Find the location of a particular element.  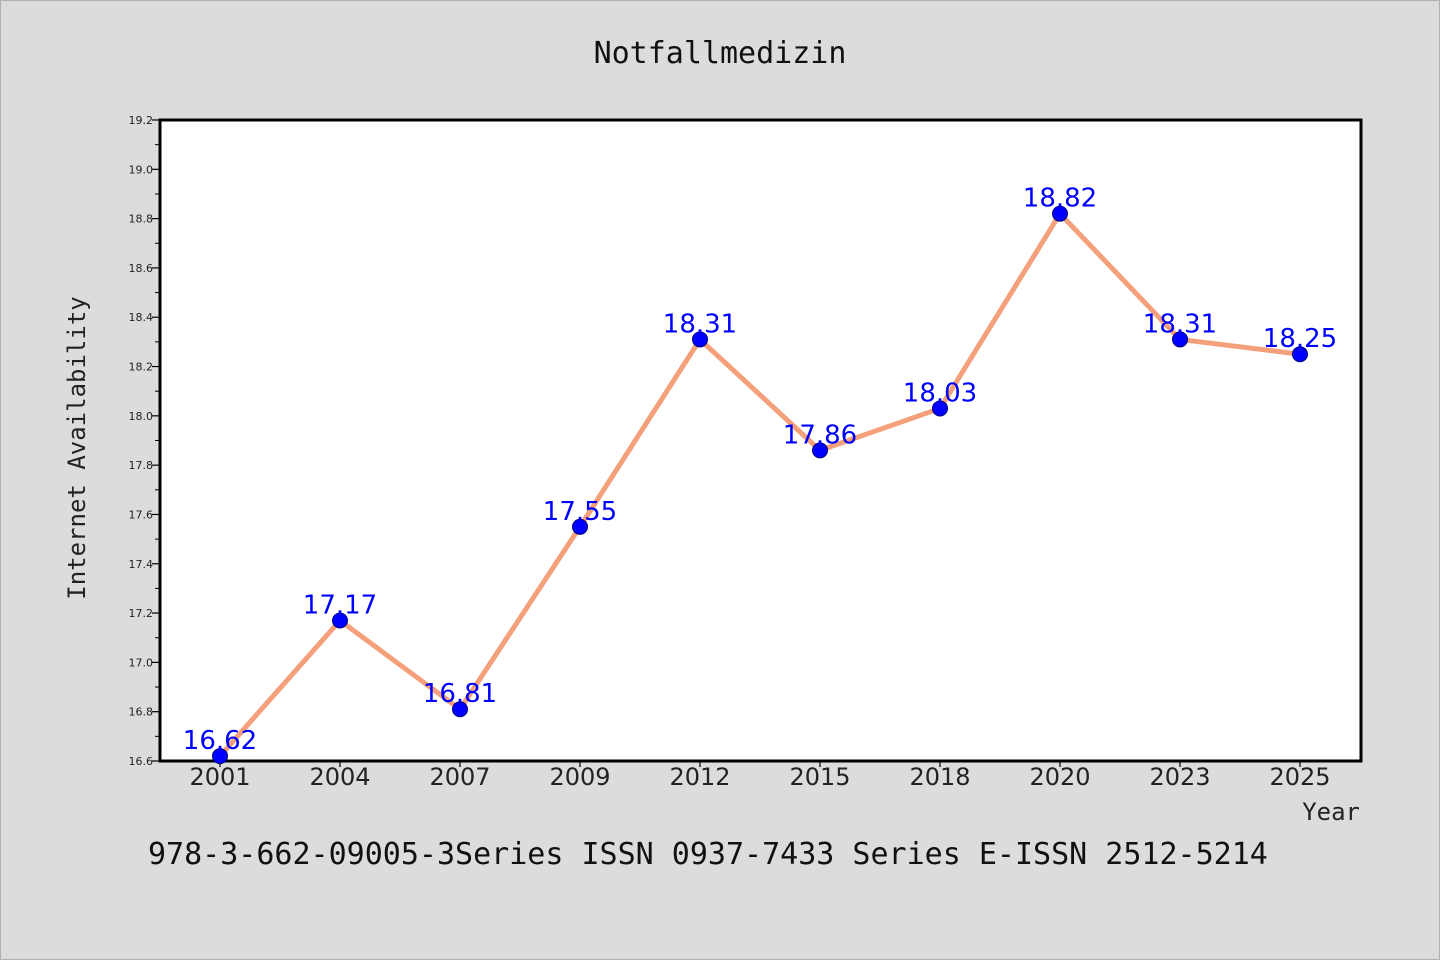

y-tick-label: 18.4 is located at coordinates (141, 317).